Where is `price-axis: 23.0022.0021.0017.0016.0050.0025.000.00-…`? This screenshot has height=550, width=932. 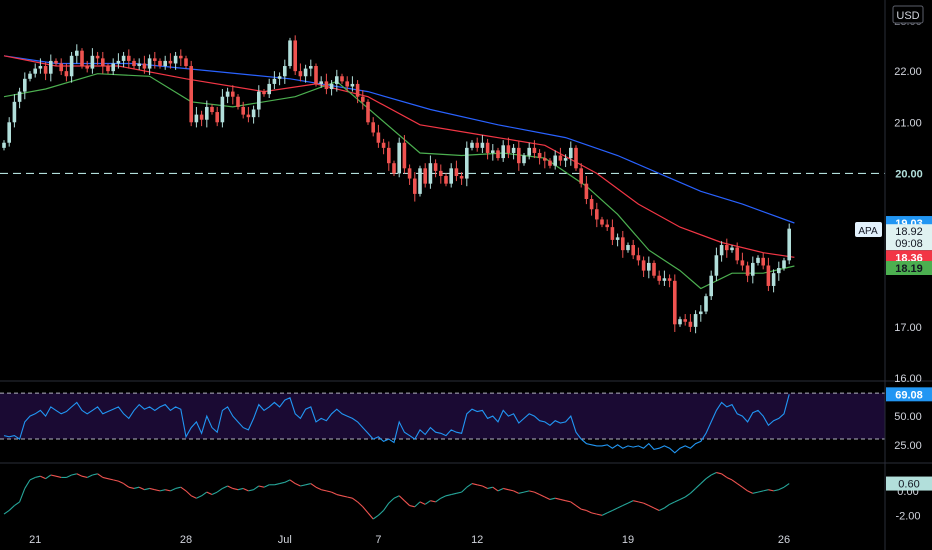
price-axis: 23.0022.0021.0017.0016.0050.0025.000.00-… is located at coordinates (908, 269).